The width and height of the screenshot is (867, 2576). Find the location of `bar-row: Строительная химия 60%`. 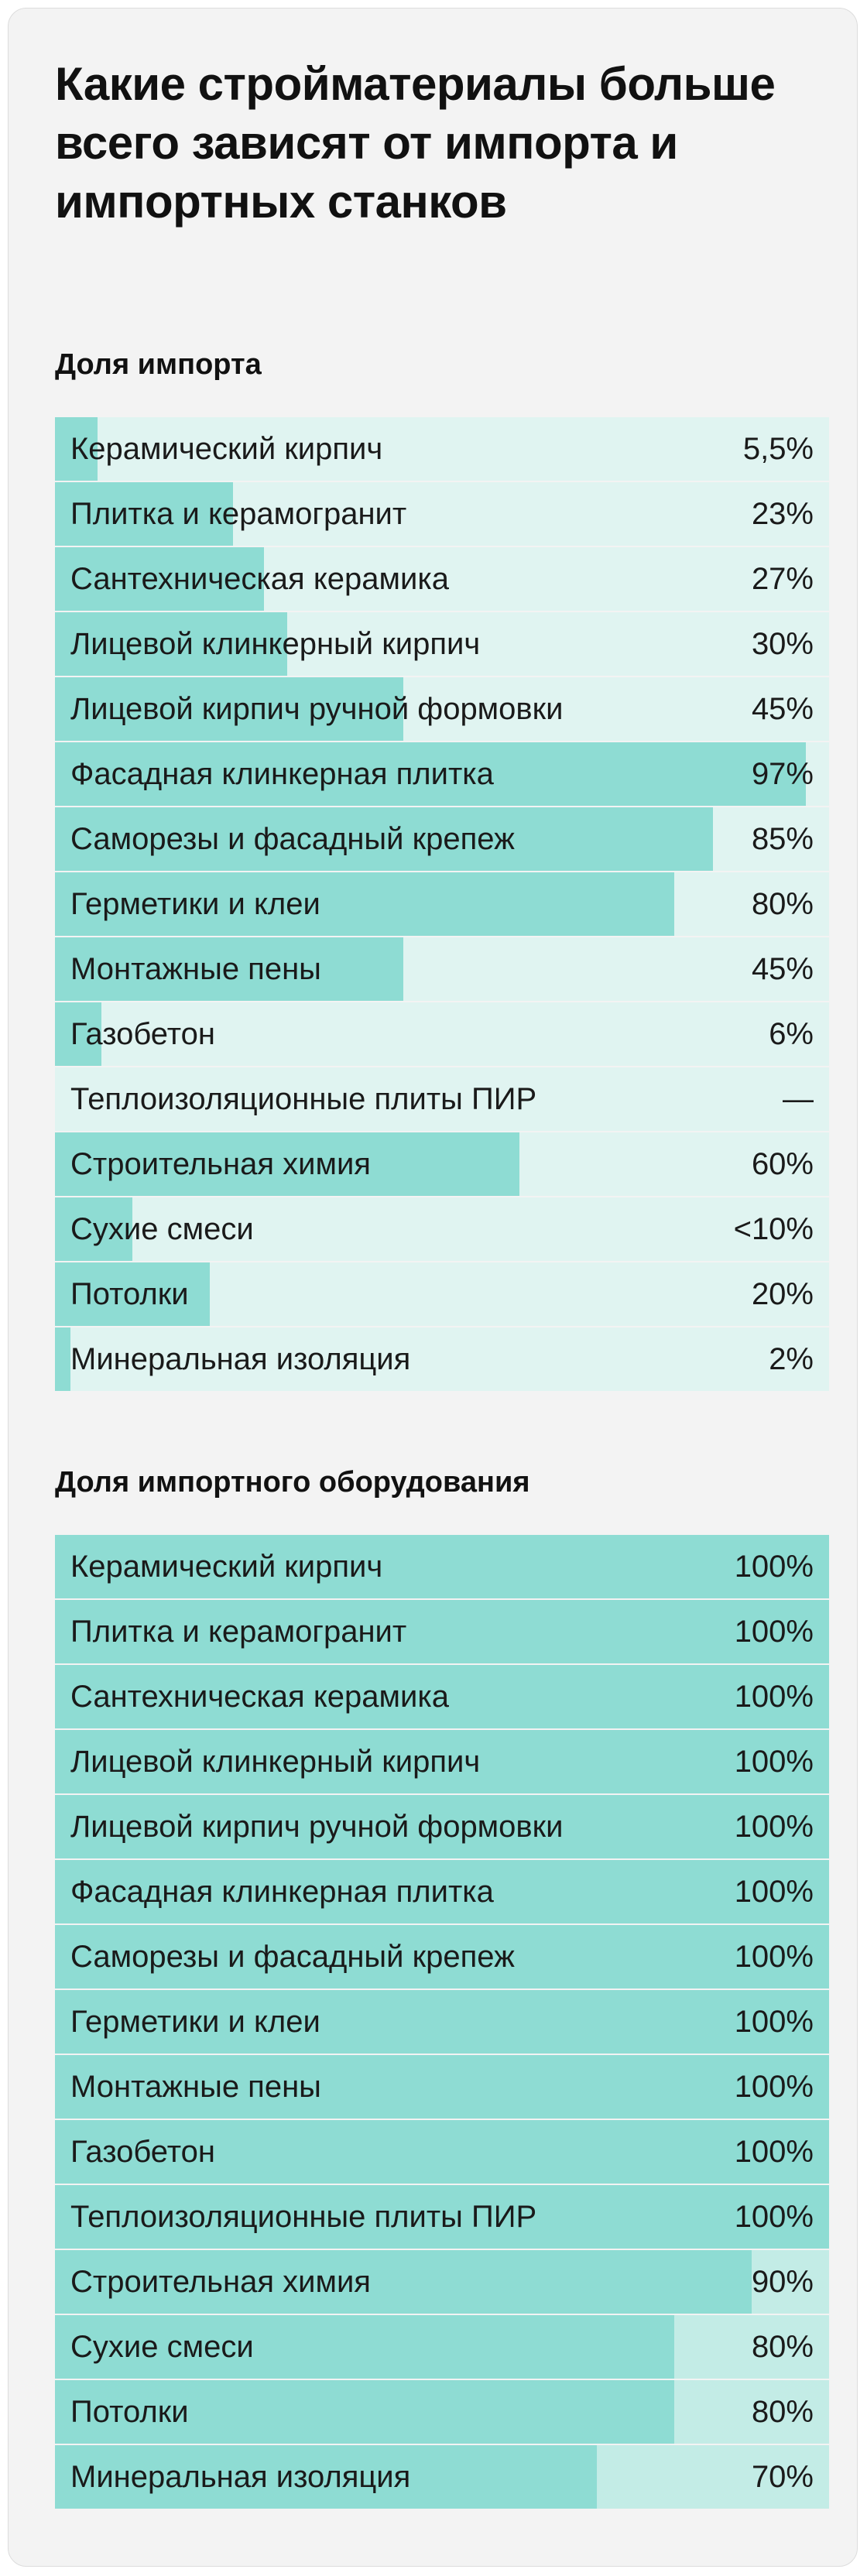

bar-row: Строительная химия 60% is located at coordinates (442, 1164).